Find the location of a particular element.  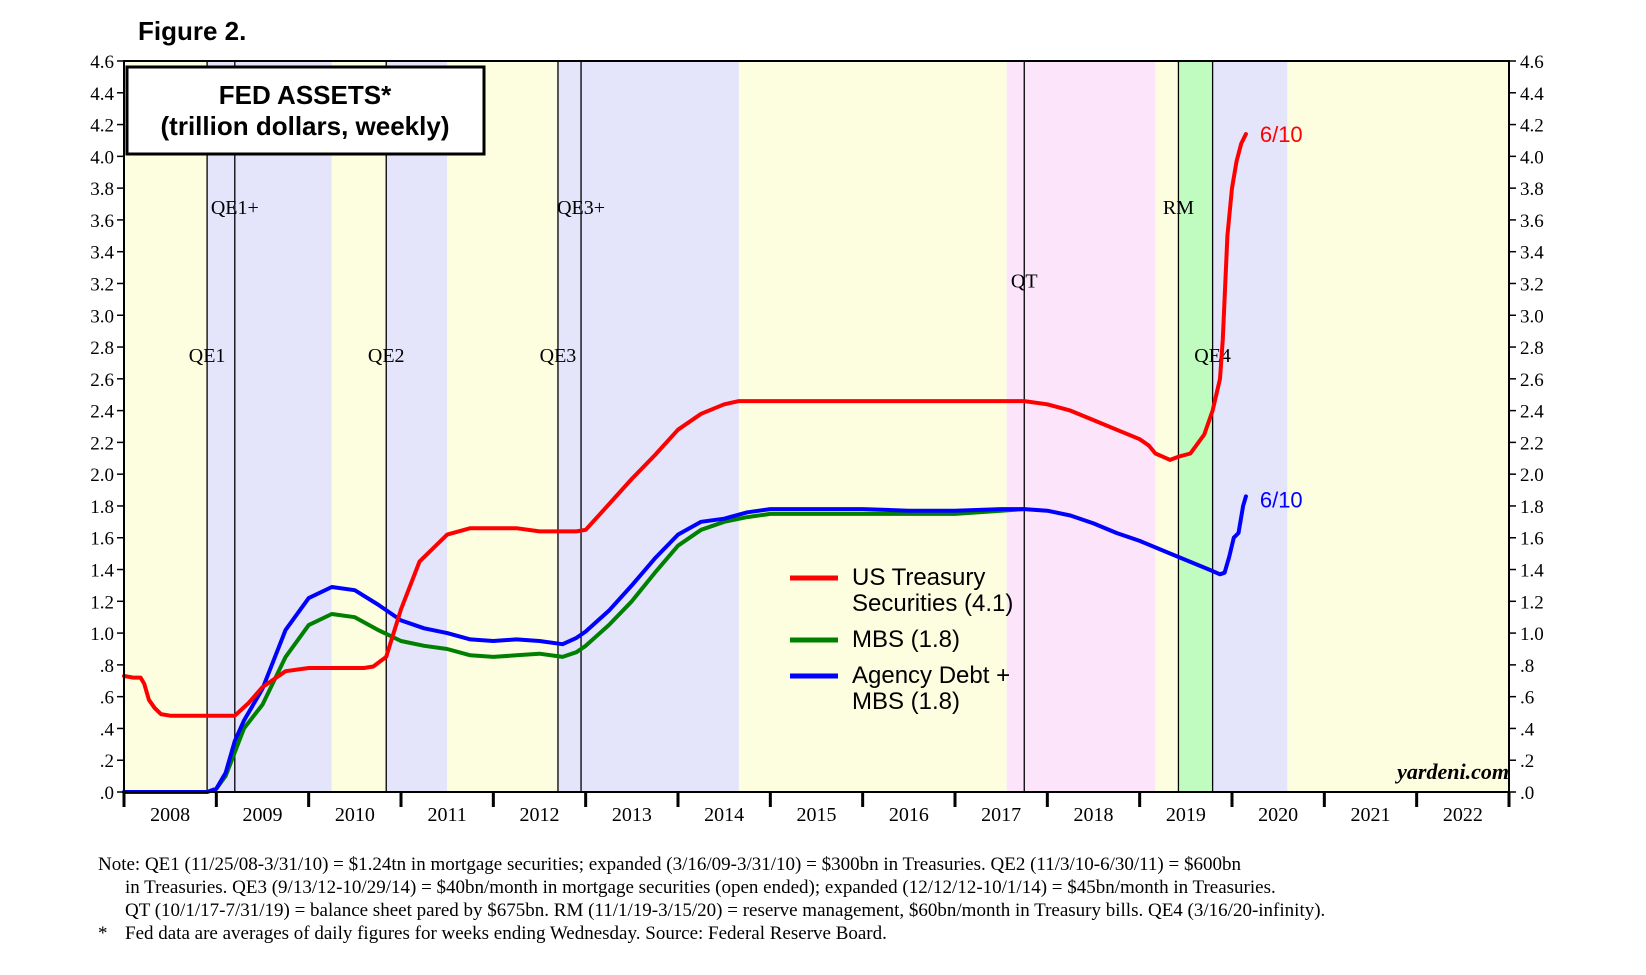

event-label-qe3-plus: QE3+ is located at coordinates (581, 208).